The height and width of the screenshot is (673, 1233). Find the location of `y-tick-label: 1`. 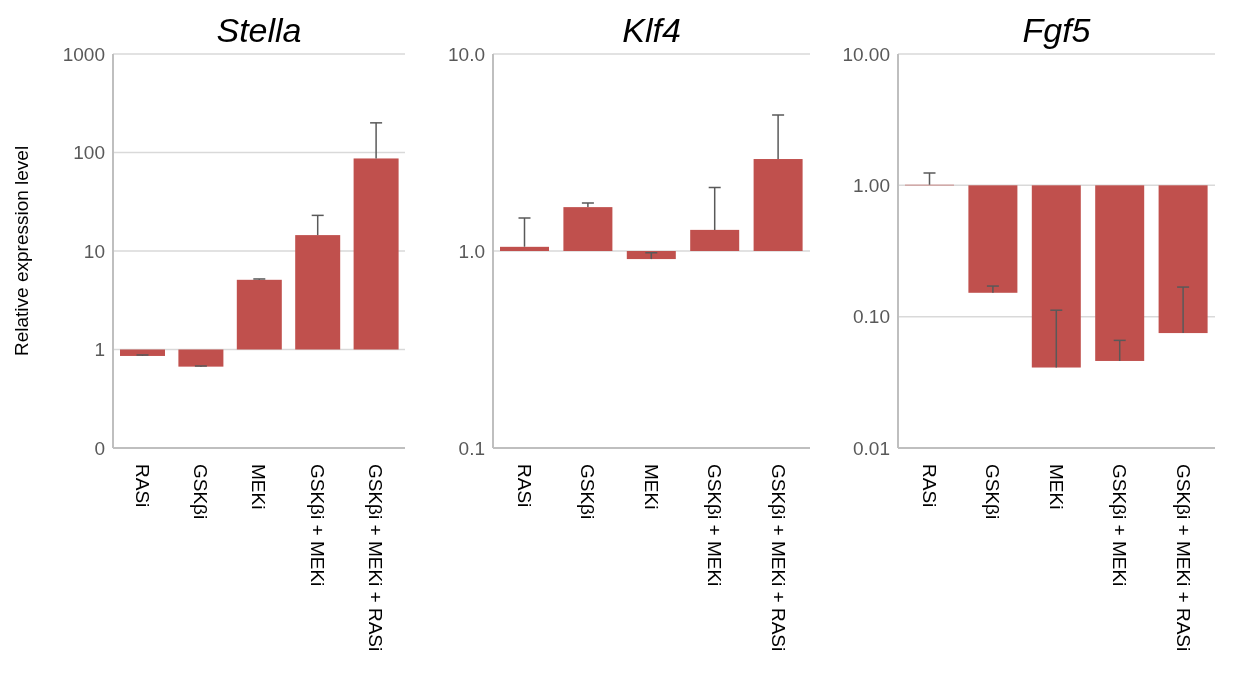

y-tick-label: 1 is located at coordinates (99, 350).